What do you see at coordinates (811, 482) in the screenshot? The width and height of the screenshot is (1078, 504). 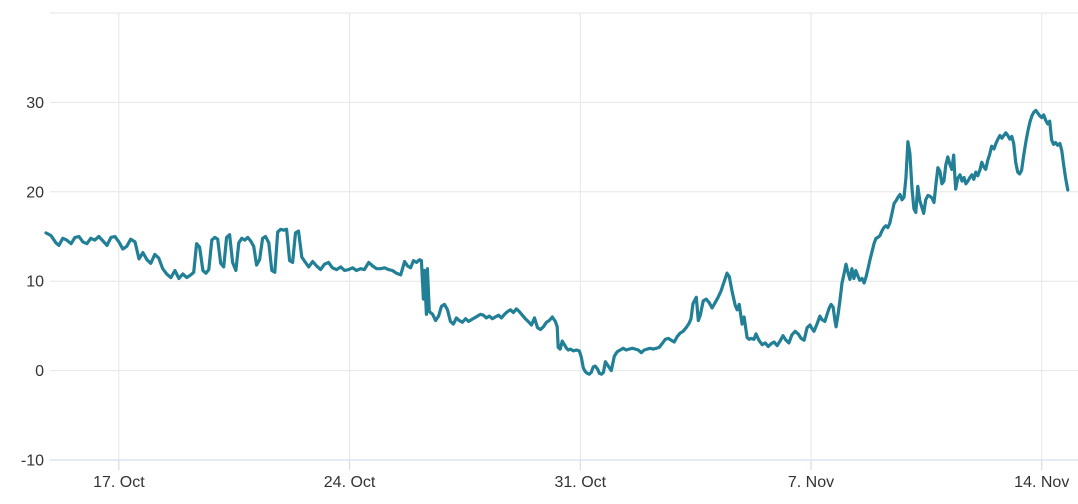 I see `x-tick-label: 7. Nov` at bounding box center [811, 482].